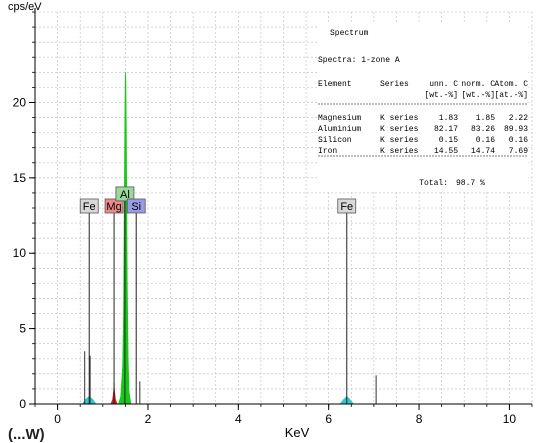  Describe the element at coordinates (518, 118) in the screenshot. I see `table-cell: 2.22` at that location.